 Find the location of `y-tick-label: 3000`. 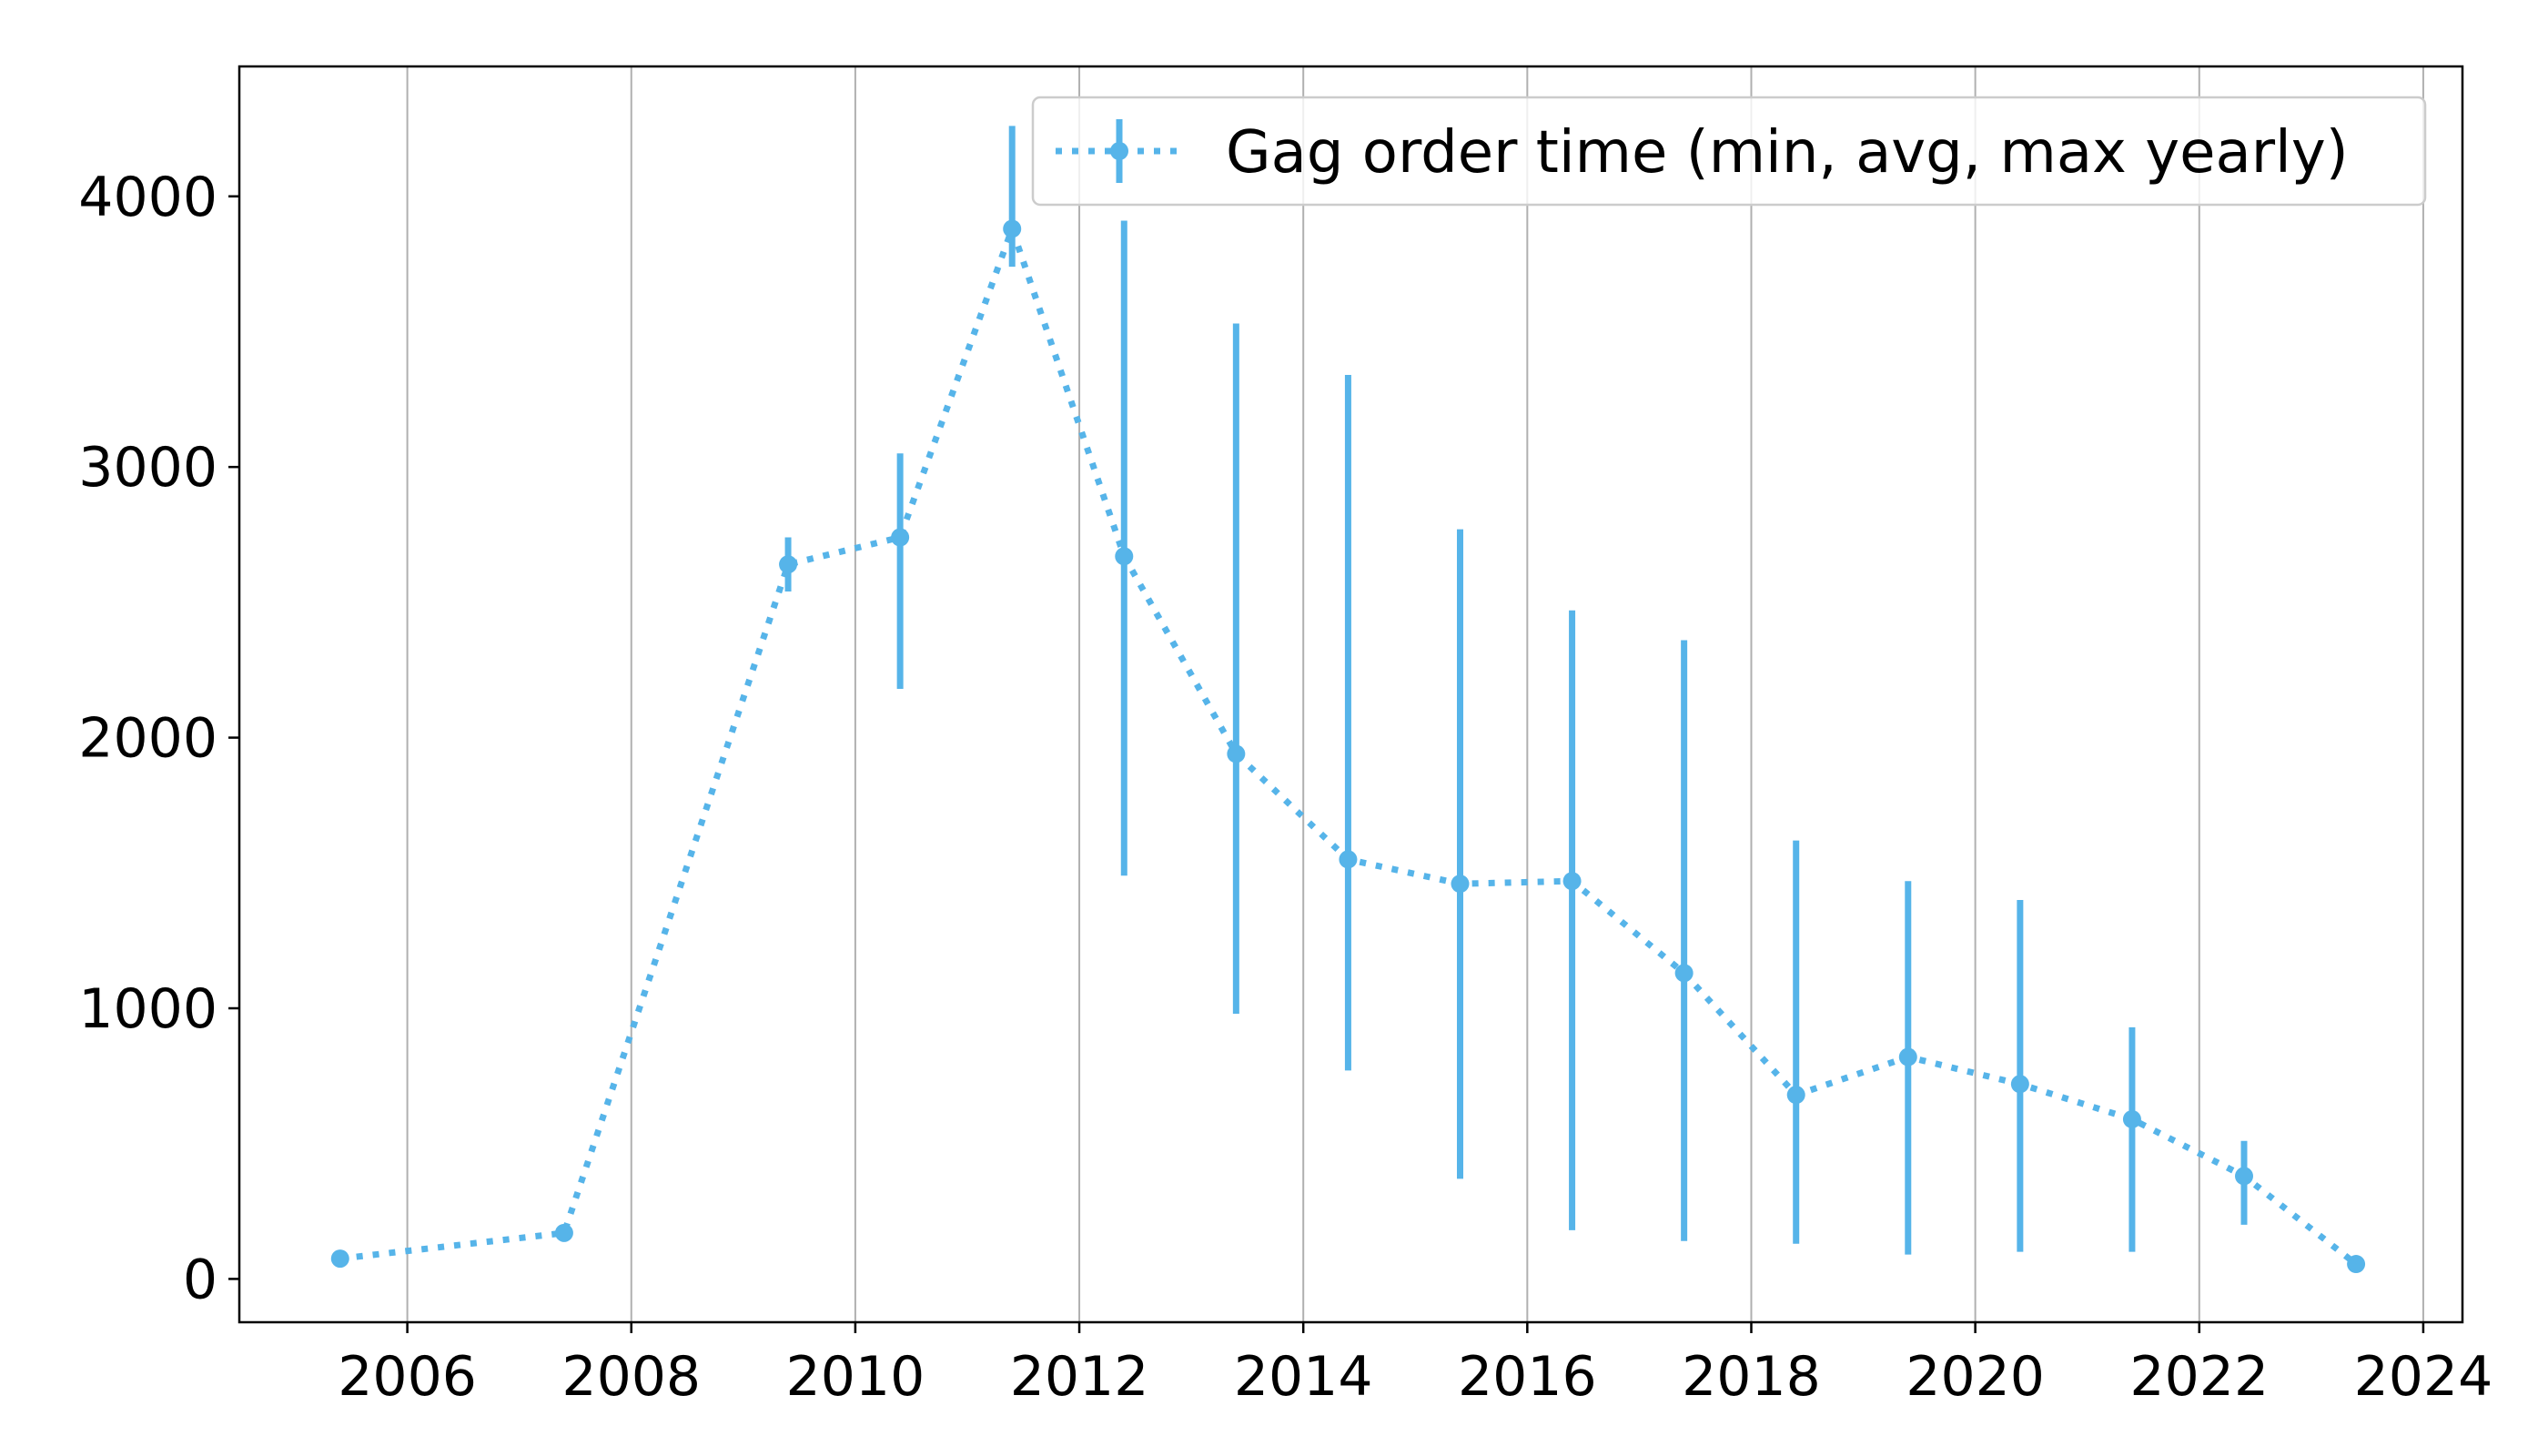

y-tick-label: 3000 is located at coordinates (147, 468).